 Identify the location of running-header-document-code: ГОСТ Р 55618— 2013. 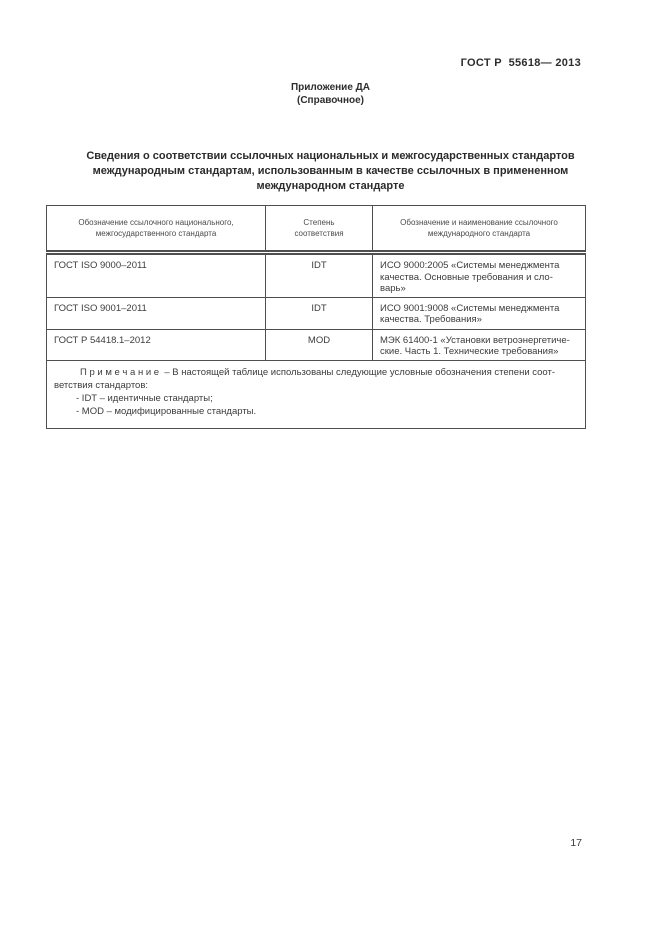
(520, 63).